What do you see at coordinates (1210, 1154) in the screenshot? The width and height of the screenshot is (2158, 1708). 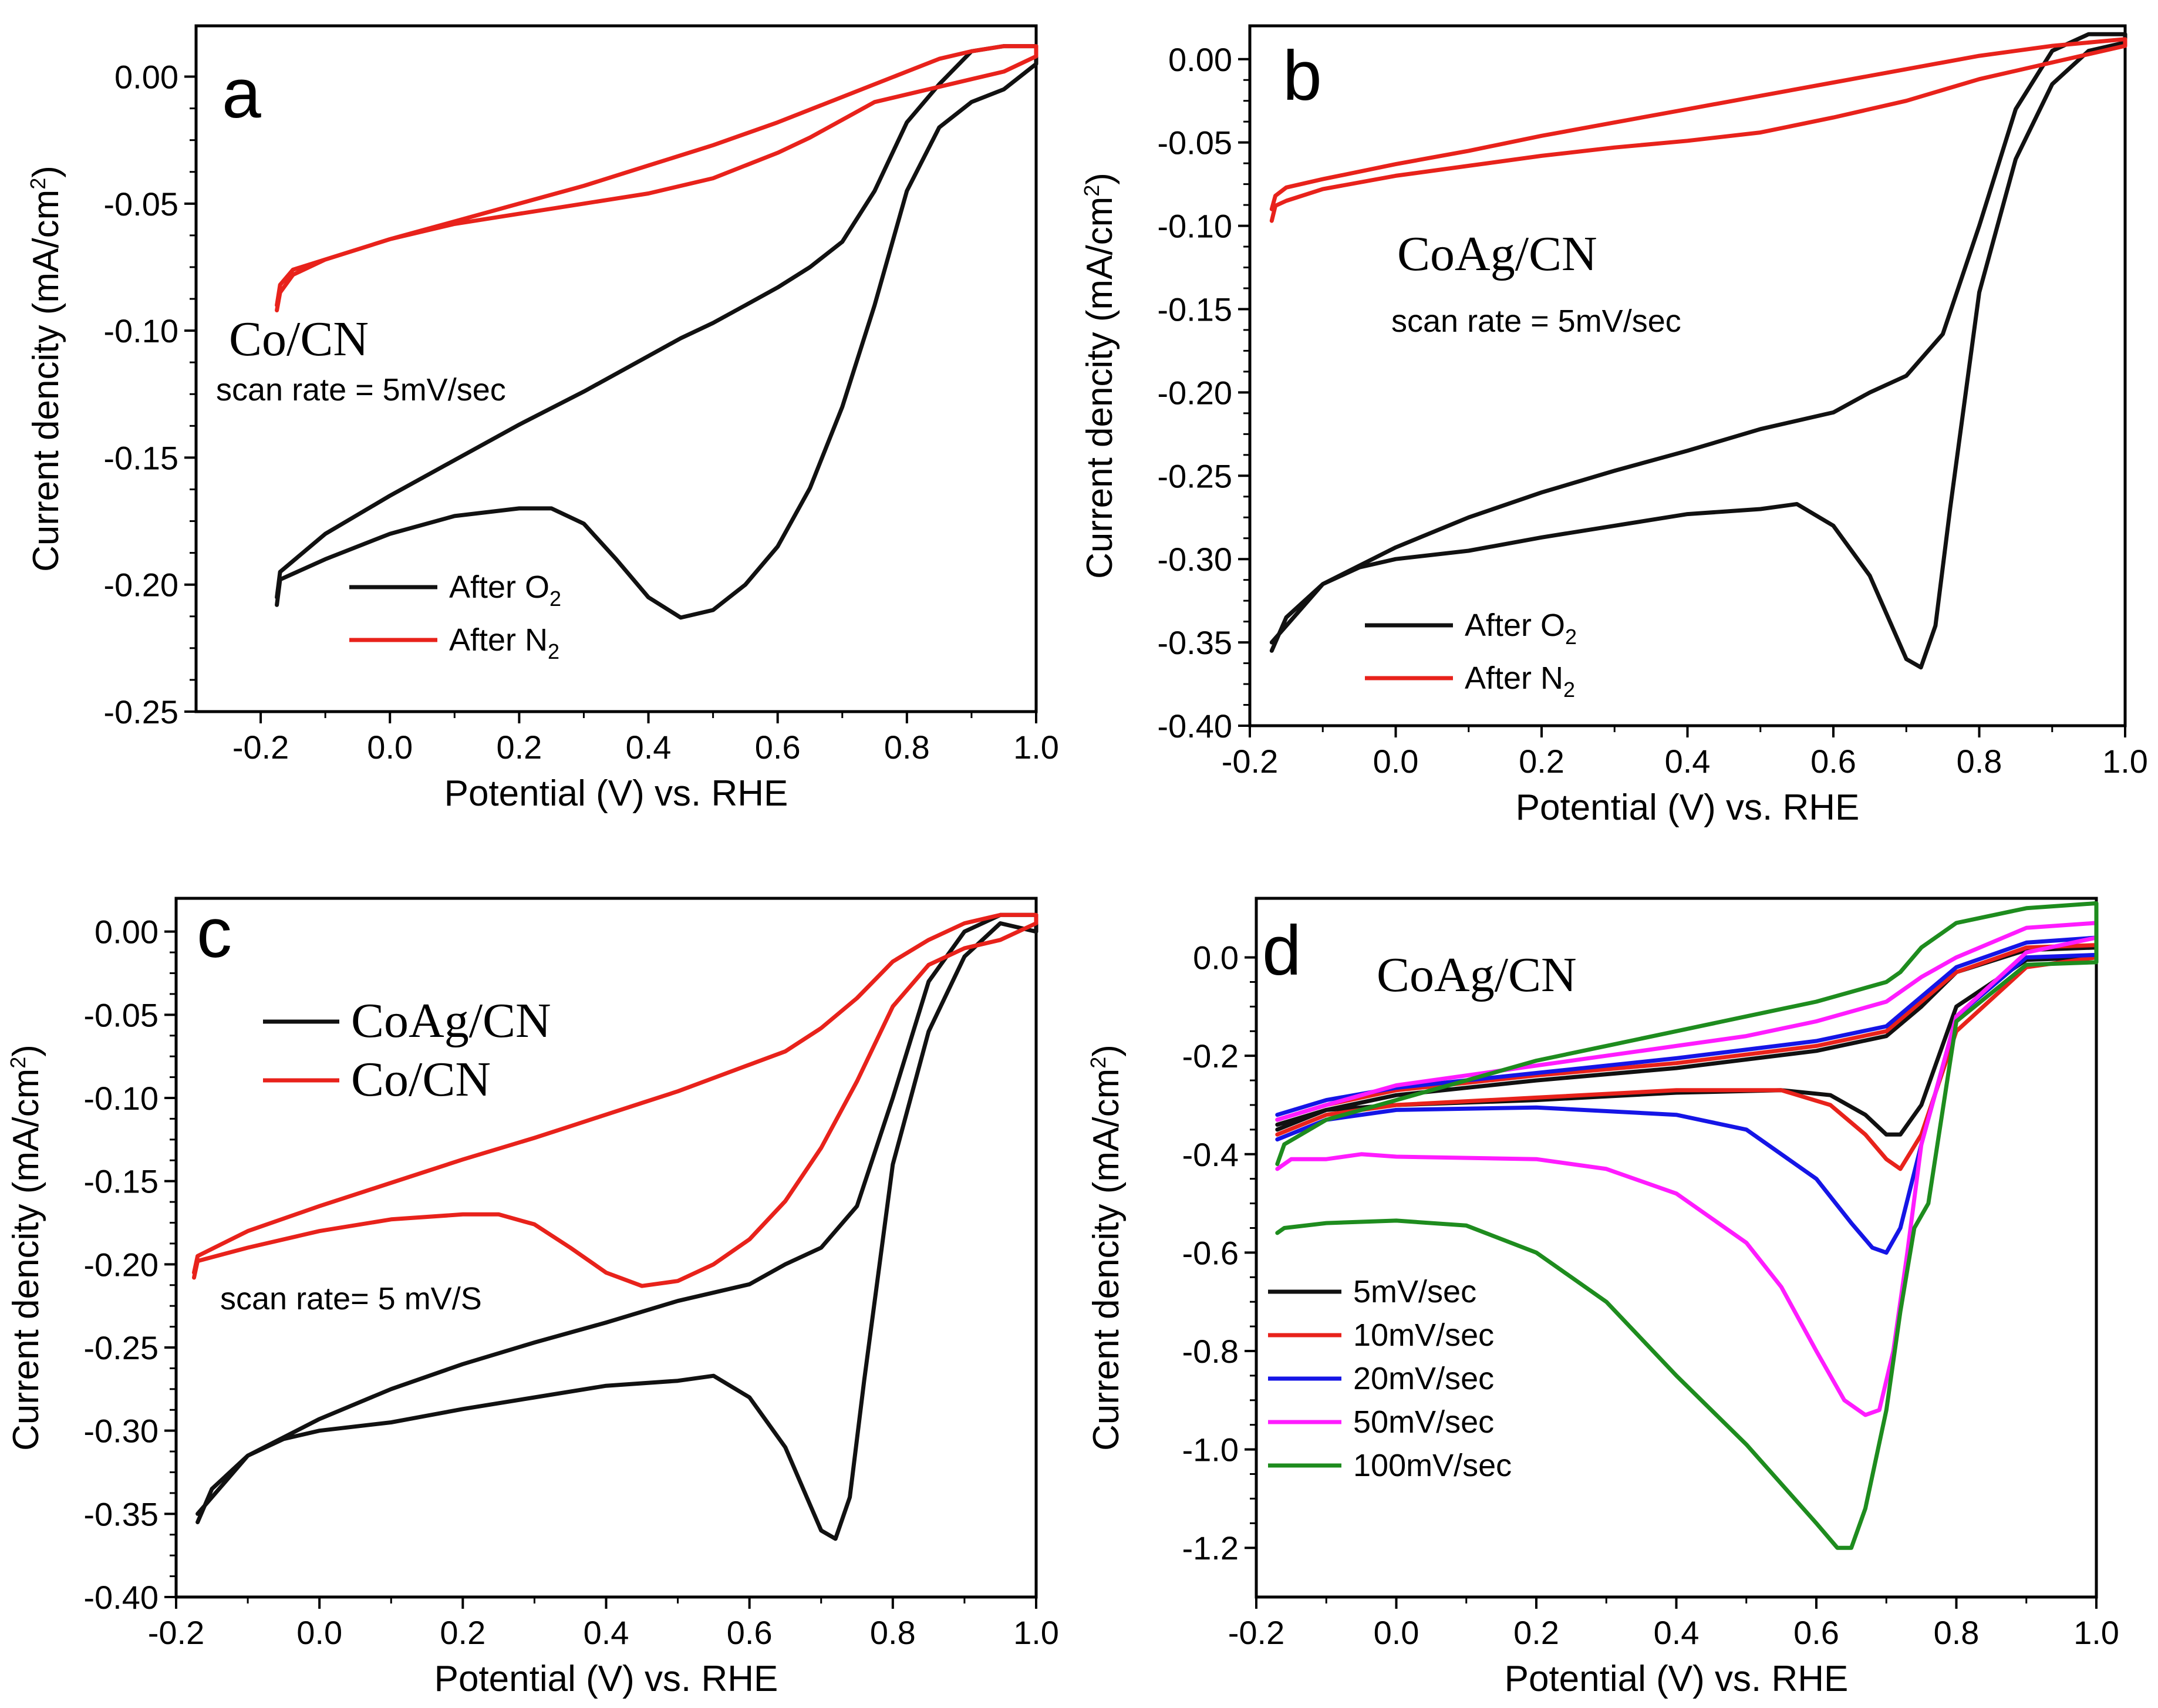 I see `y-tick-label: -0.4` at bounding box center [1210, 1154].